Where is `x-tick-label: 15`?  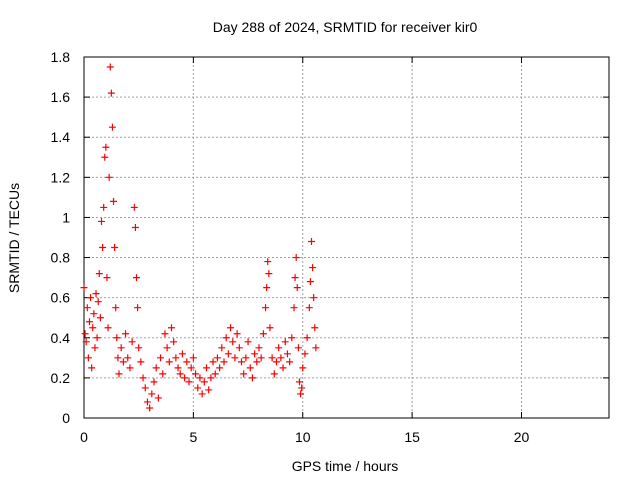
x-tick-label: 15 is located at coordinates (412, 437).